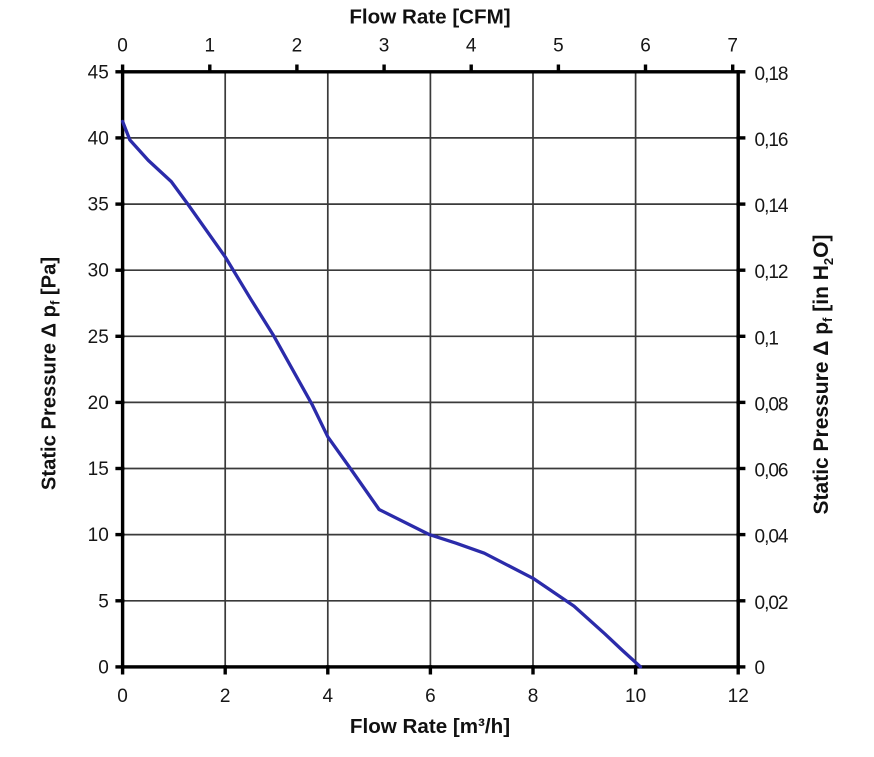 Image resolution: width=874 pixels, height=757 pixels. Describe the element at coordinates (771, 404) in the screenshot. I see `svg-text: 0,08` at that location.